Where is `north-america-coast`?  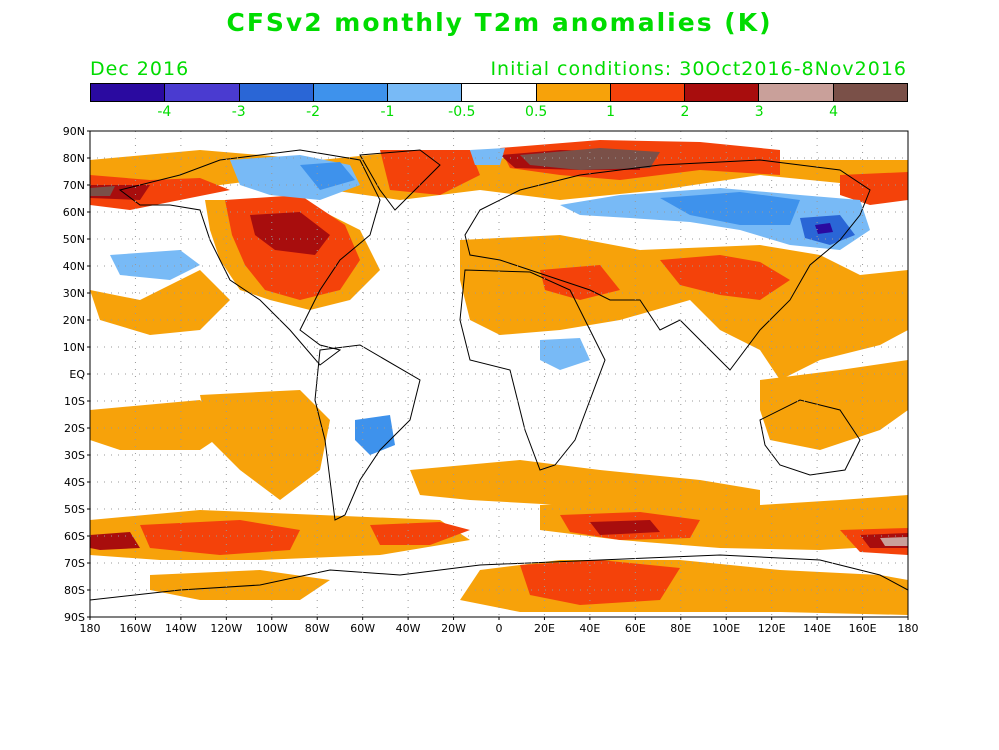
north-america-coast is located at coordinates (249, 257).